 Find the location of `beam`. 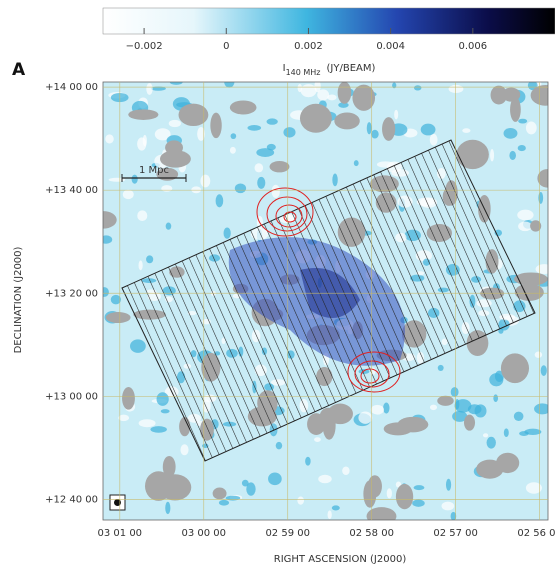

beam is located at coordinates (117, 502).